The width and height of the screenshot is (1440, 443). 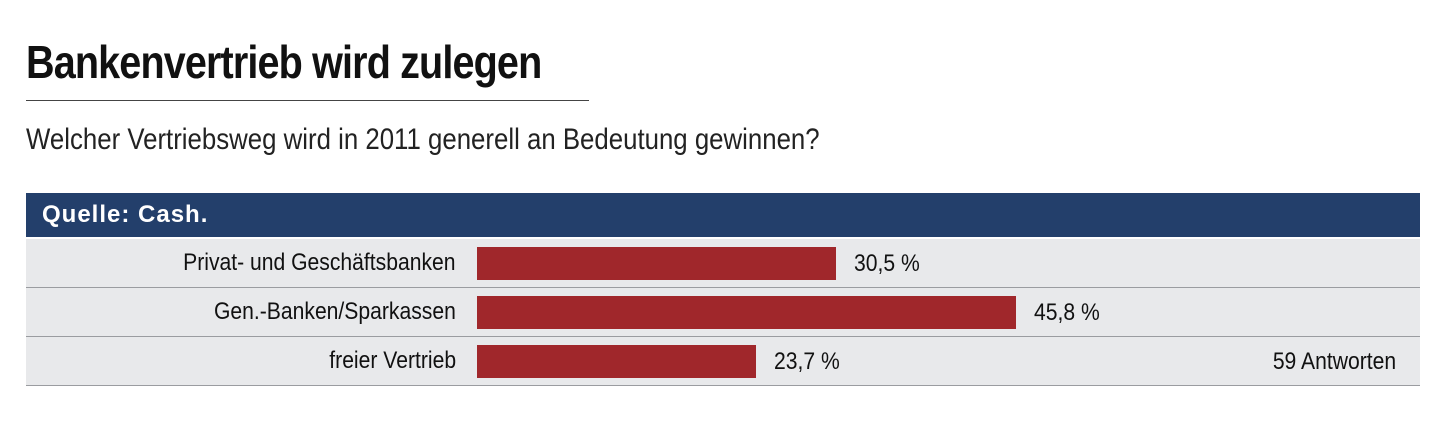 What do you see at coordinates (319, 262) in the screenshot?
I see `category-label: Privat- und Geschäftsbanken` at bounding box center [319, 262].